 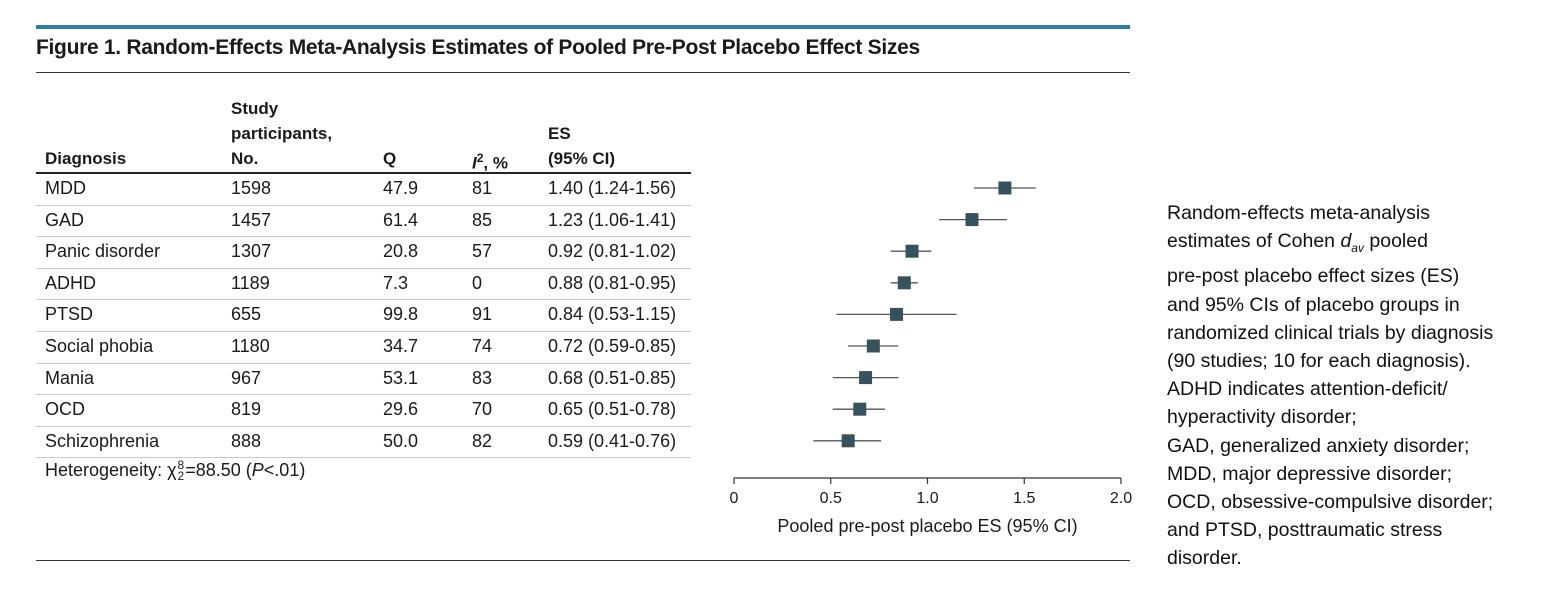 I want to click on caption-line: pre-post placebo effect sizes (ES), so click(x=1313, y=276).